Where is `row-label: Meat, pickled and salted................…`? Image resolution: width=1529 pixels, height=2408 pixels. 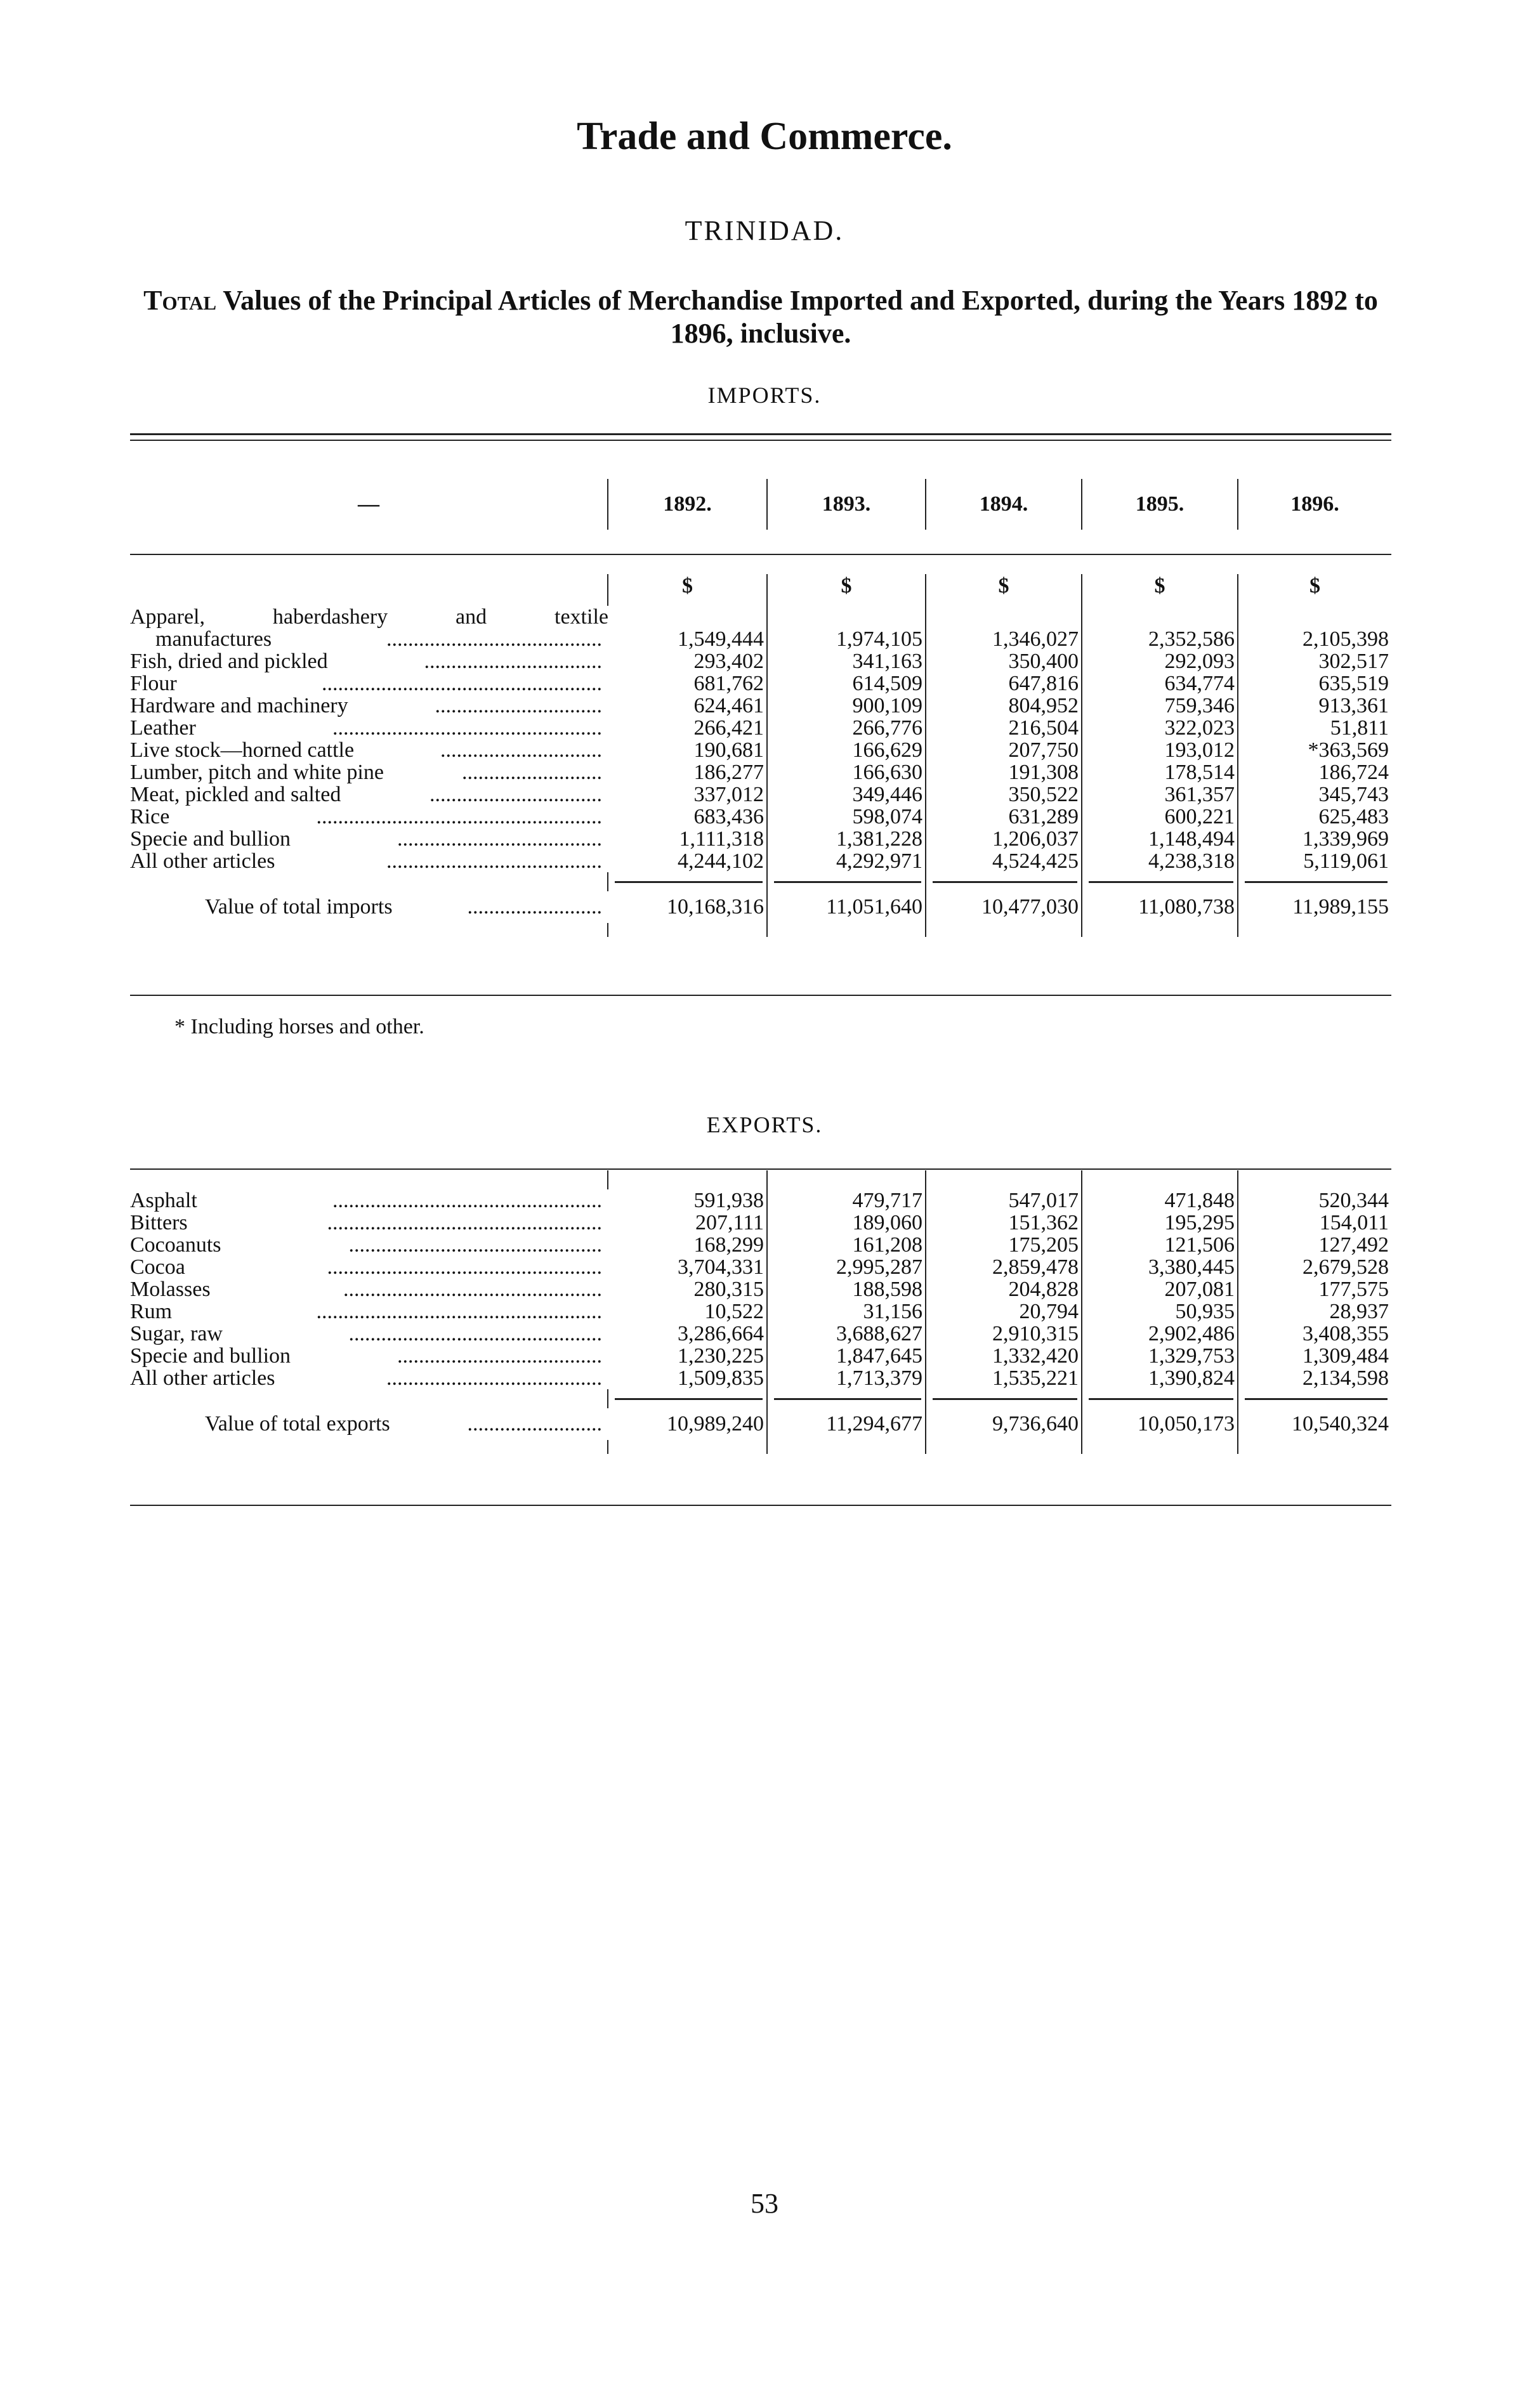 row-label: Meat, pickled and salted................… is located at coordinates (369, 794).